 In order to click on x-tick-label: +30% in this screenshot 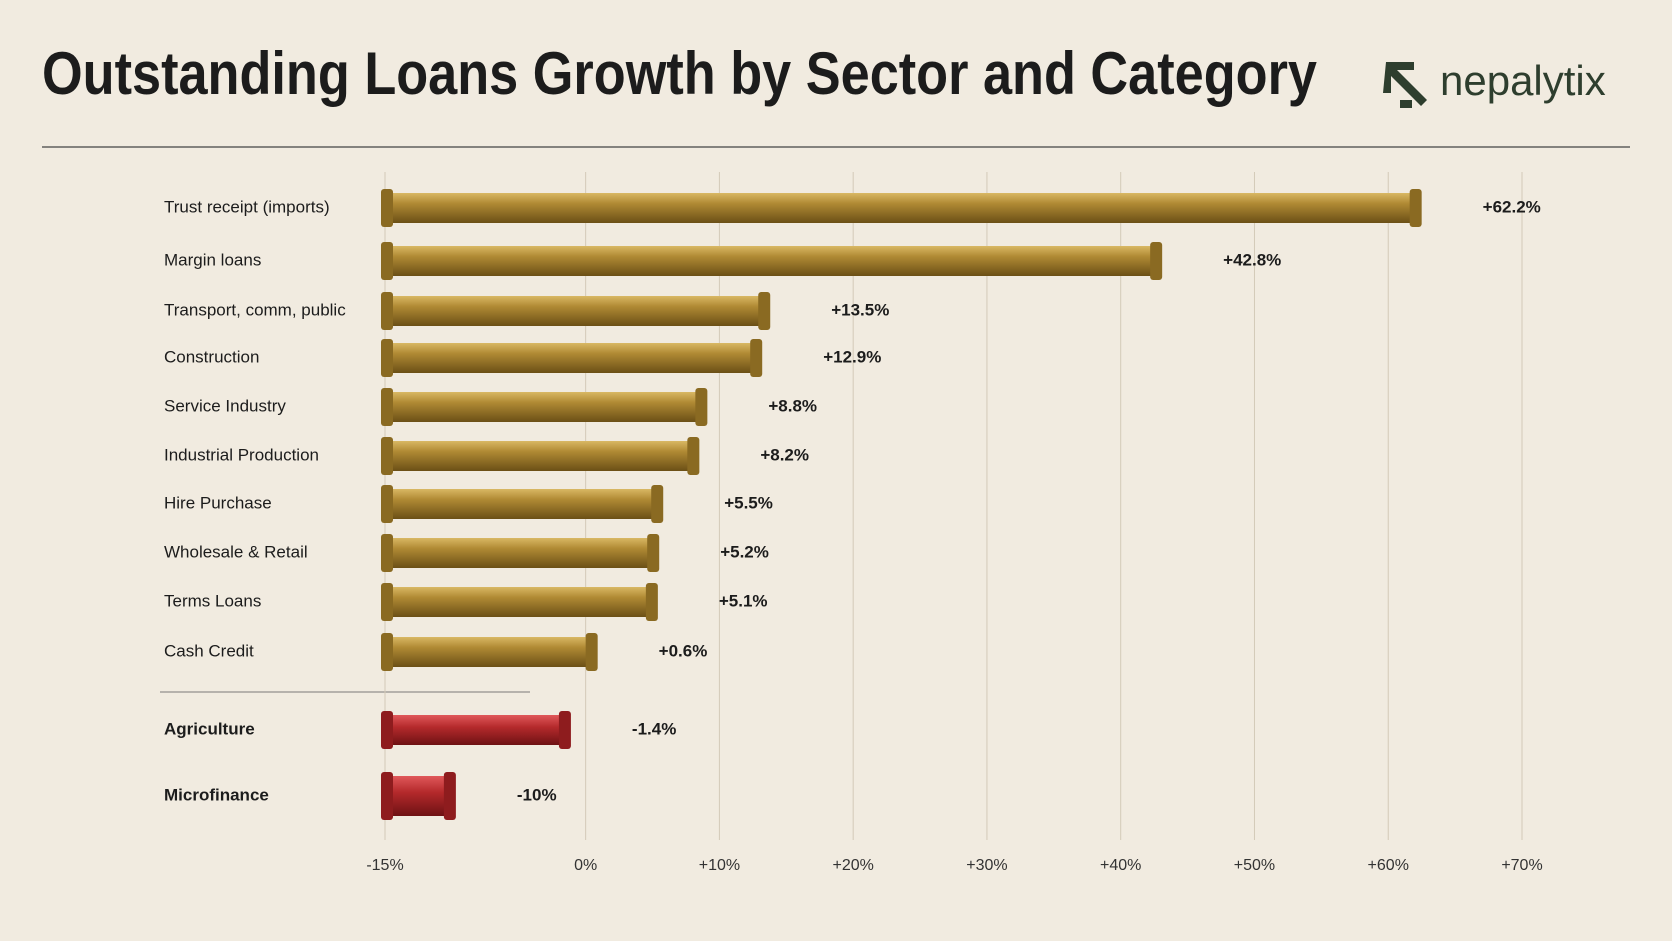, I will do `click(986, 865)`.